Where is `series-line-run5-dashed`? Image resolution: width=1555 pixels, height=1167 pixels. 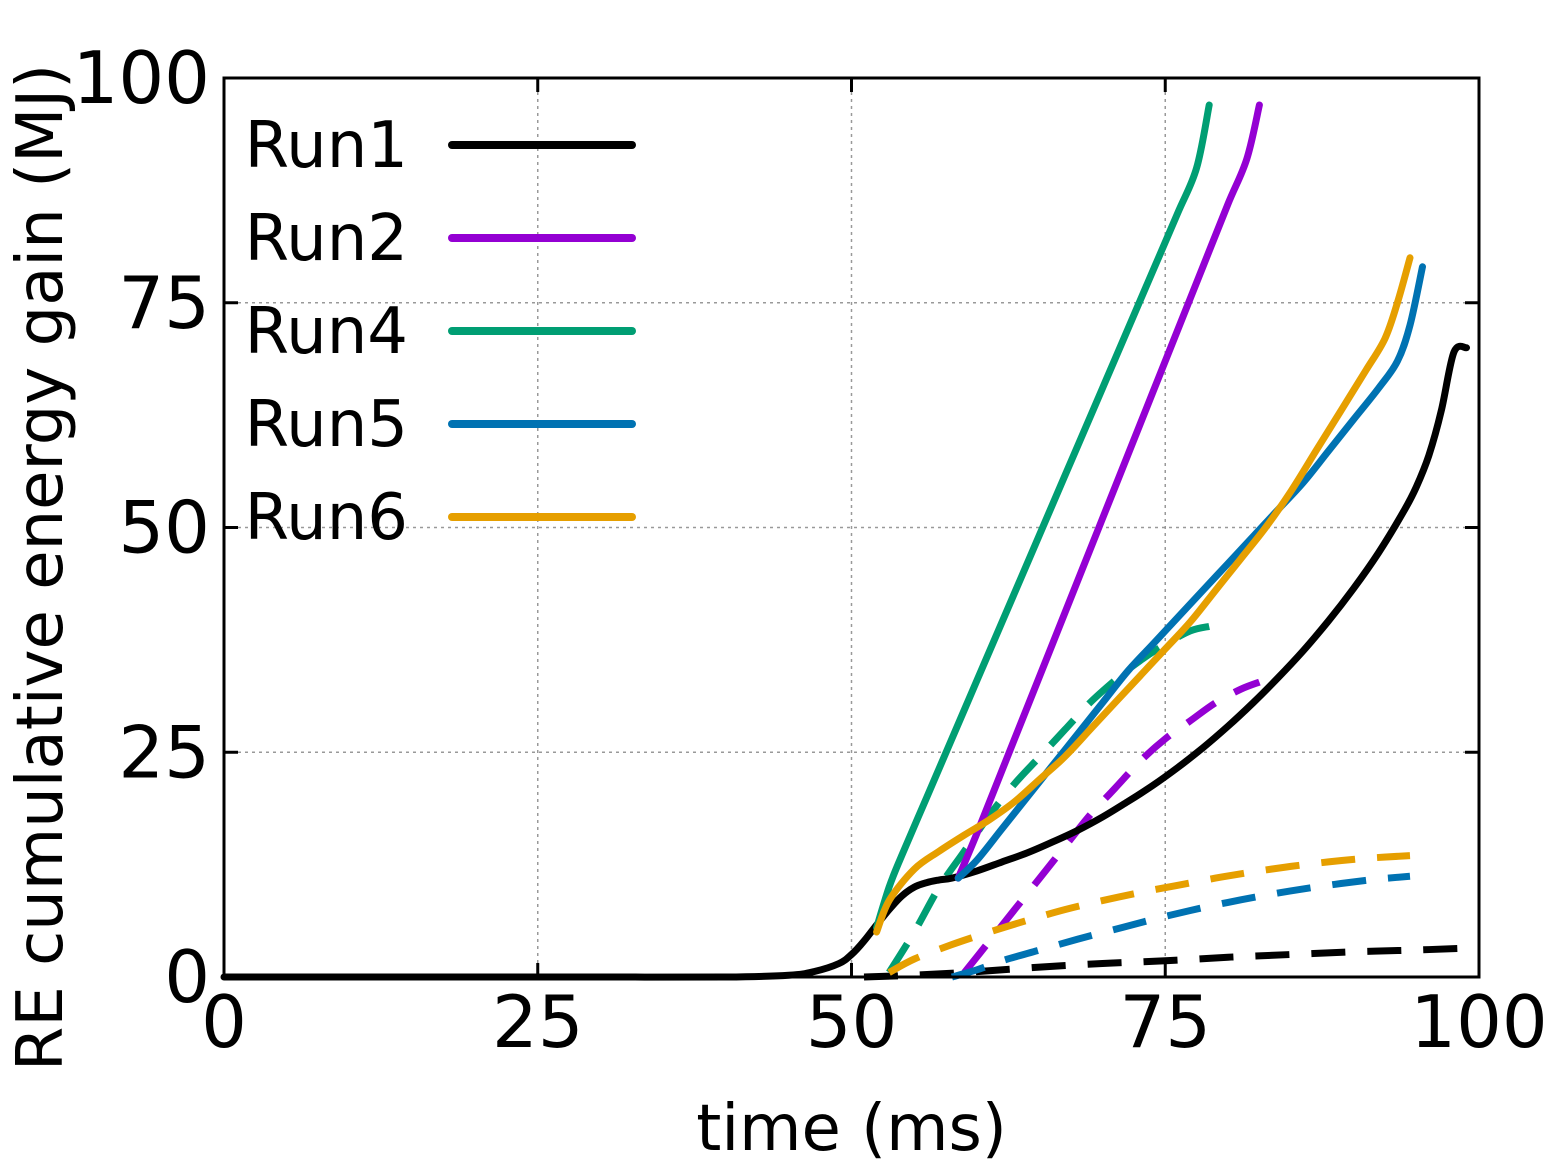 series-line-run5-dashed is located at coordinates (1180, 926).